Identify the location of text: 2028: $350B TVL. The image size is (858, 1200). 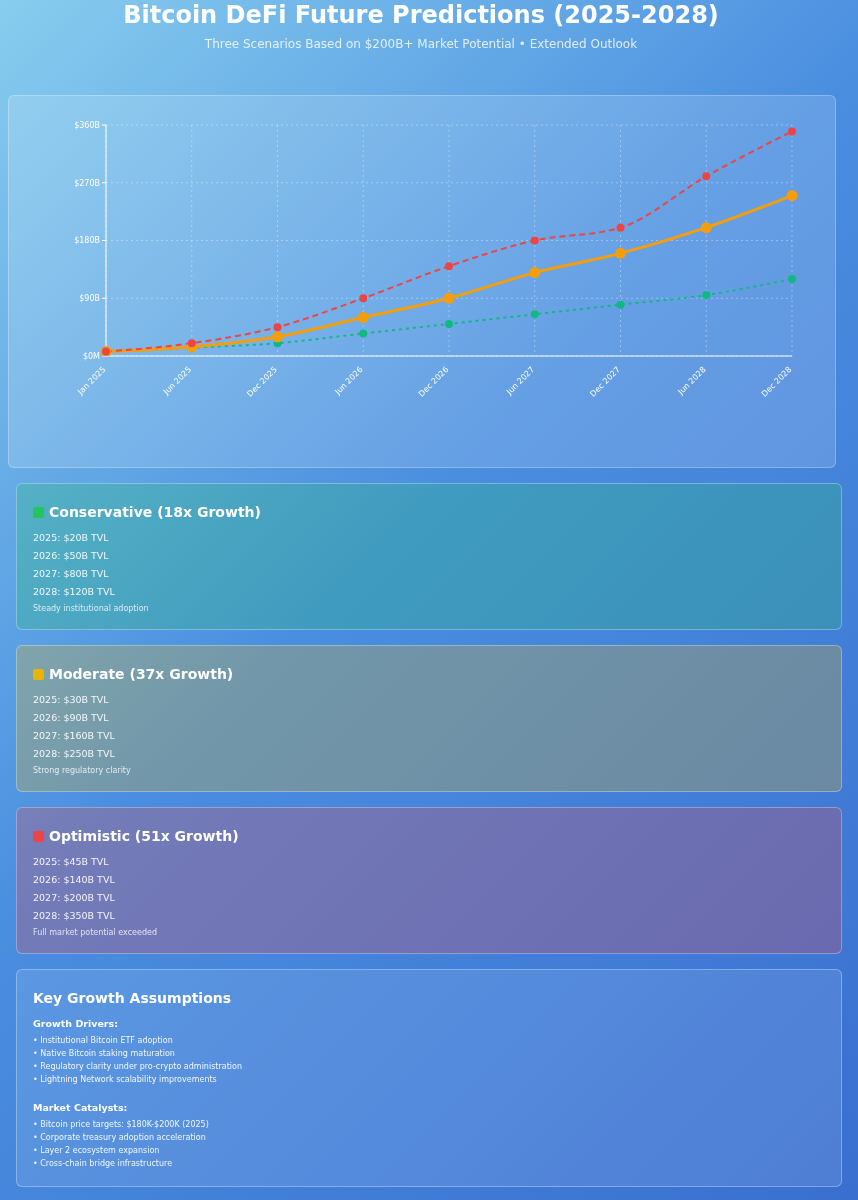
(74, 915).